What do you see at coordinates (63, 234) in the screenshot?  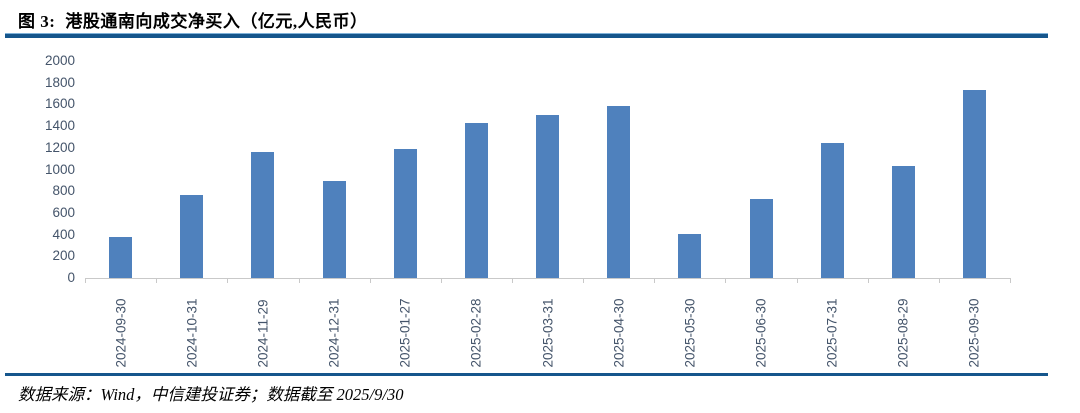 I see `y-tick-label: 400` at bounding box center [63, 234].